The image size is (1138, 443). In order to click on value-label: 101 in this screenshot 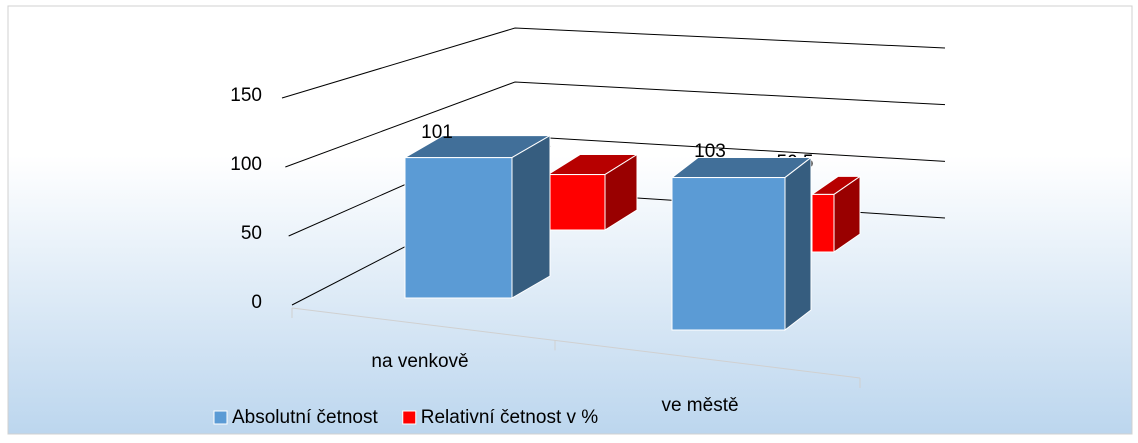, I will do `click(437, 132)`.